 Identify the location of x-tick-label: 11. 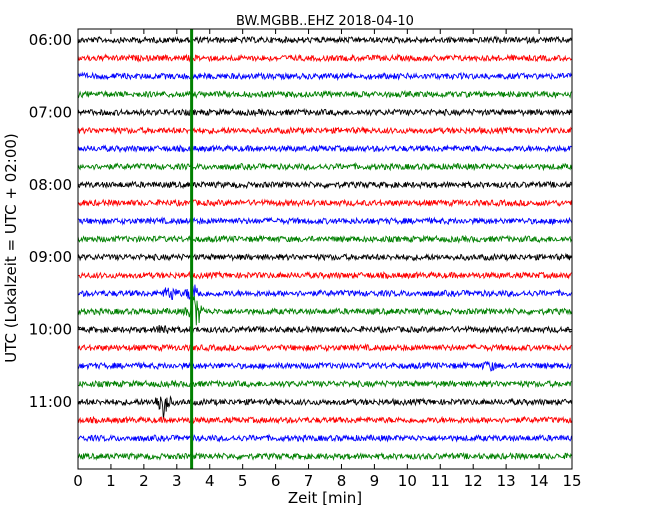
(440, 481).